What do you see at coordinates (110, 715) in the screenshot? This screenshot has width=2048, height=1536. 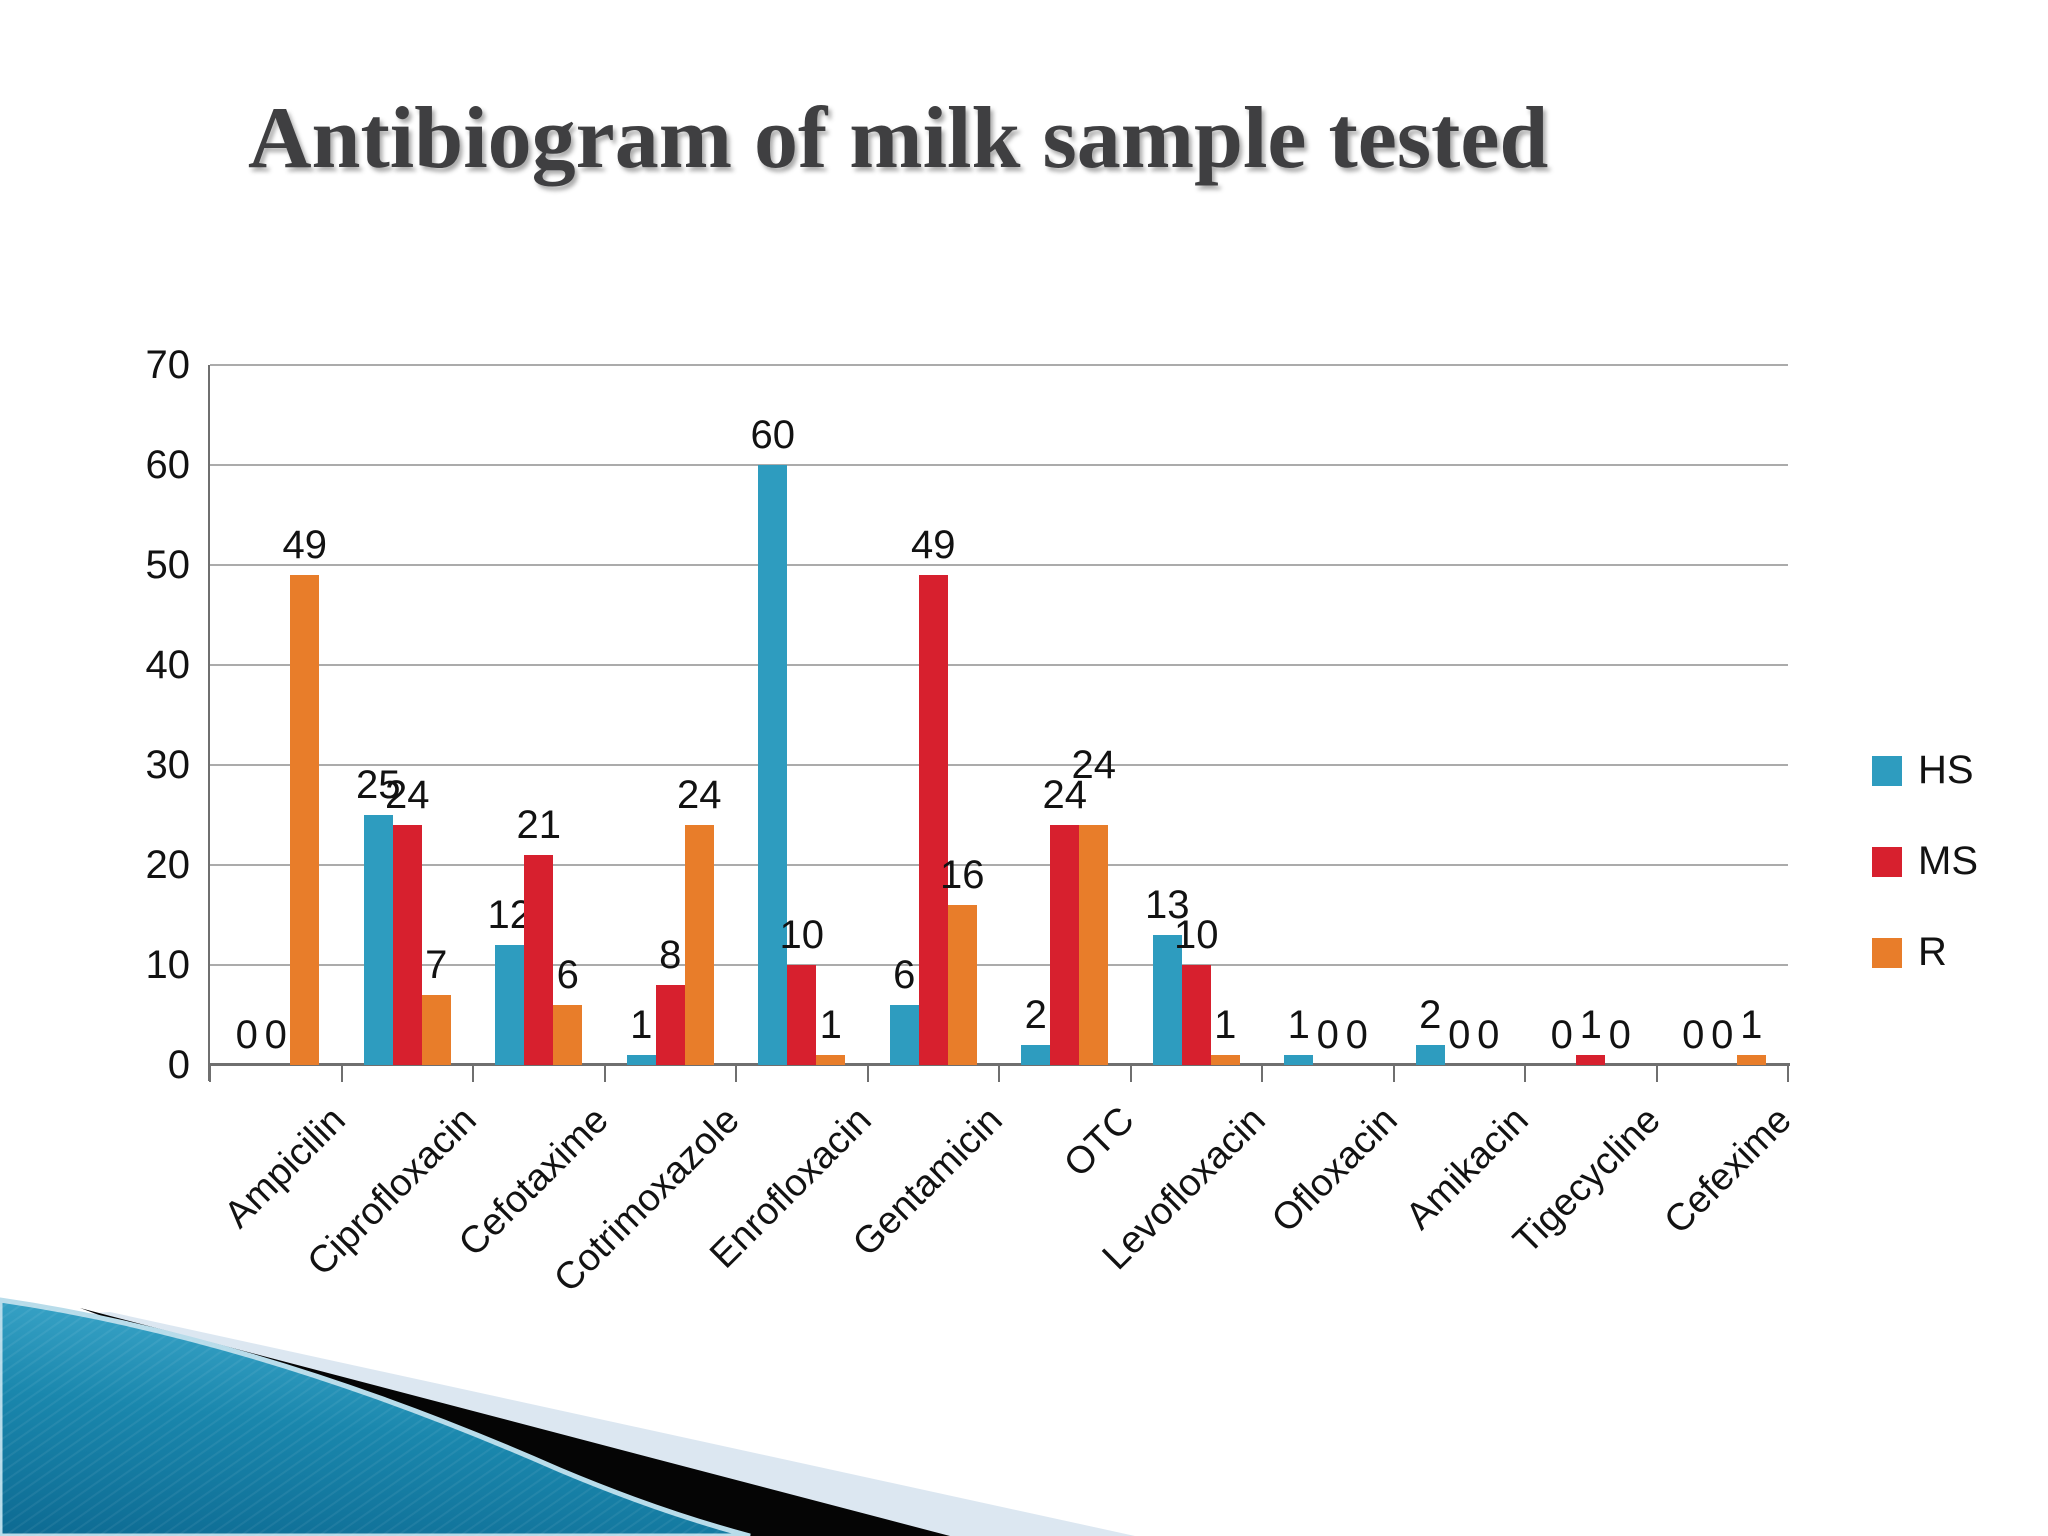 I see `y-axis-labels: 0 10 20 30 40 50 60 70` at bounding box center [110, 715].